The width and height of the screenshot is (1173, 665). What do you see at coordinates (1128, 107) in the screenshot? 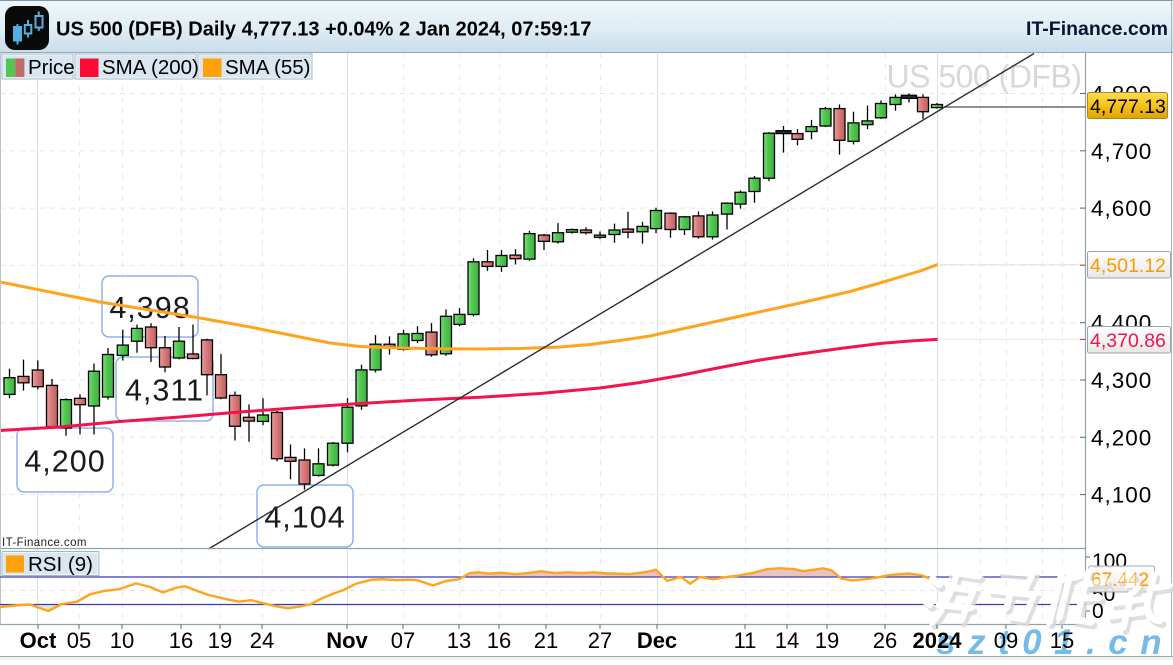
I see `svg-text: 4,777.13` at bounding box center [1128, 107].